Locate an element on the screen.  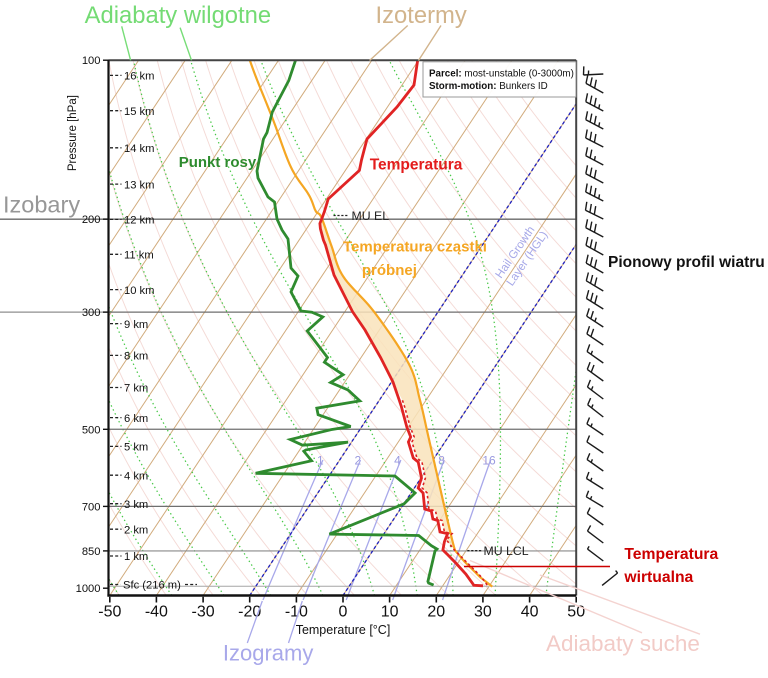
svg-text: 1000 is located at coordinates (88, 589).